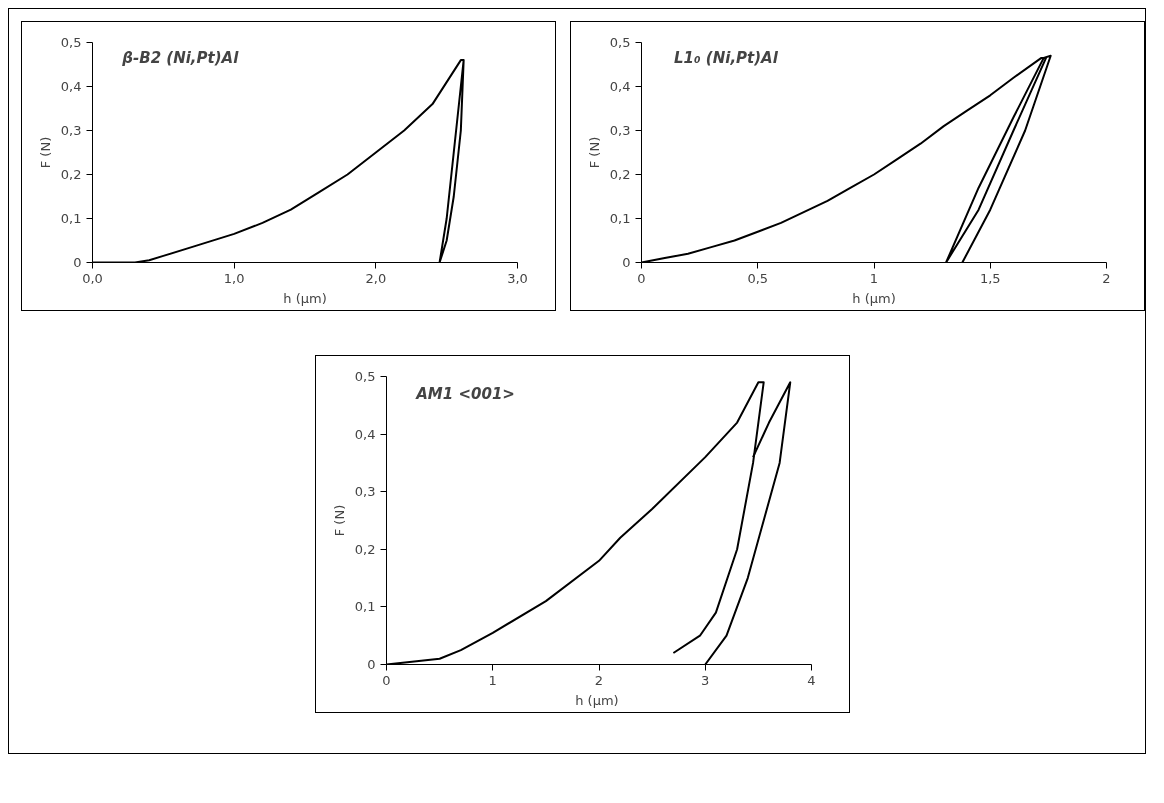  What do you see at coordinates (92, 278) in the screenshot?
I see `x-tick-label: 0,0` at bounding box center [92, 278].